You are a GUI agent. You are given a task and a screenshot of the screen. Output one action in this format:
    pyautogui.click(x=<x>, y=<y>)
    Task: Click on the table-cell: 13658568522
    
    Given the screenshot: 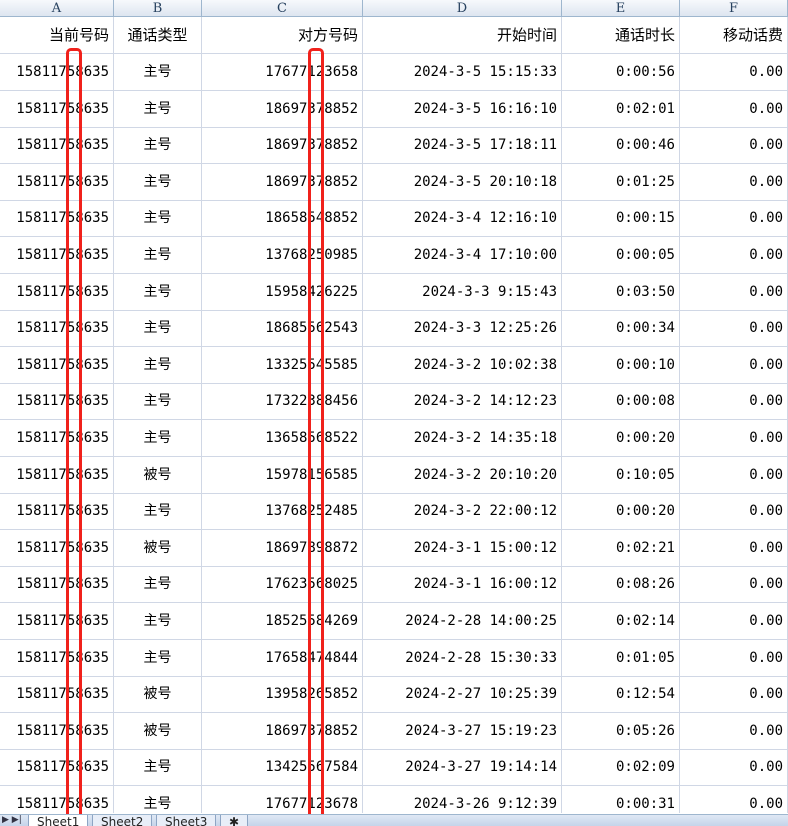 What is the action you would take?
    pyautogui.click(x=282, y=438)
    